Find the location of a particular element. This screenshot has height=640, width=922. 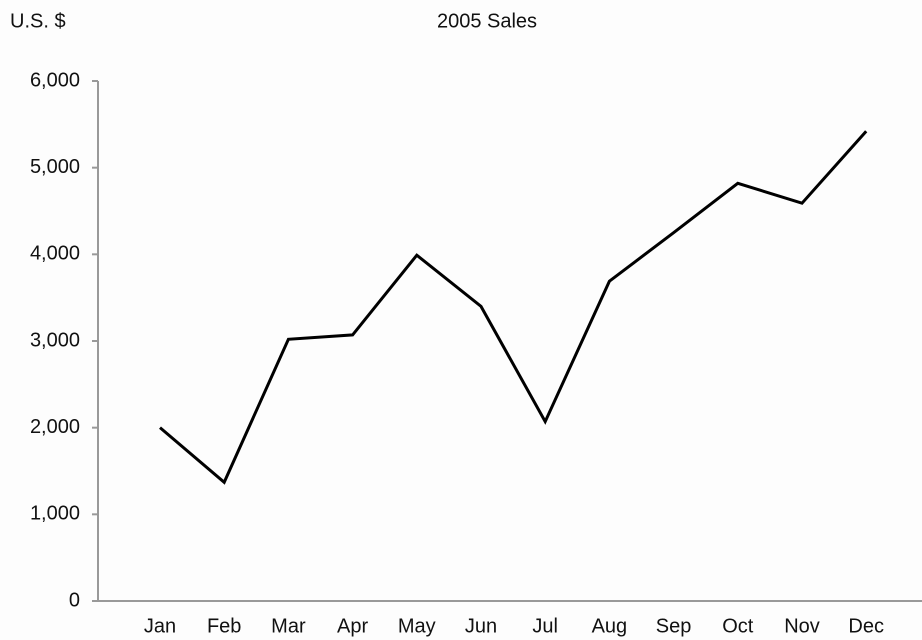

x-tick-label: Mar is located at coordinates (288, 626).